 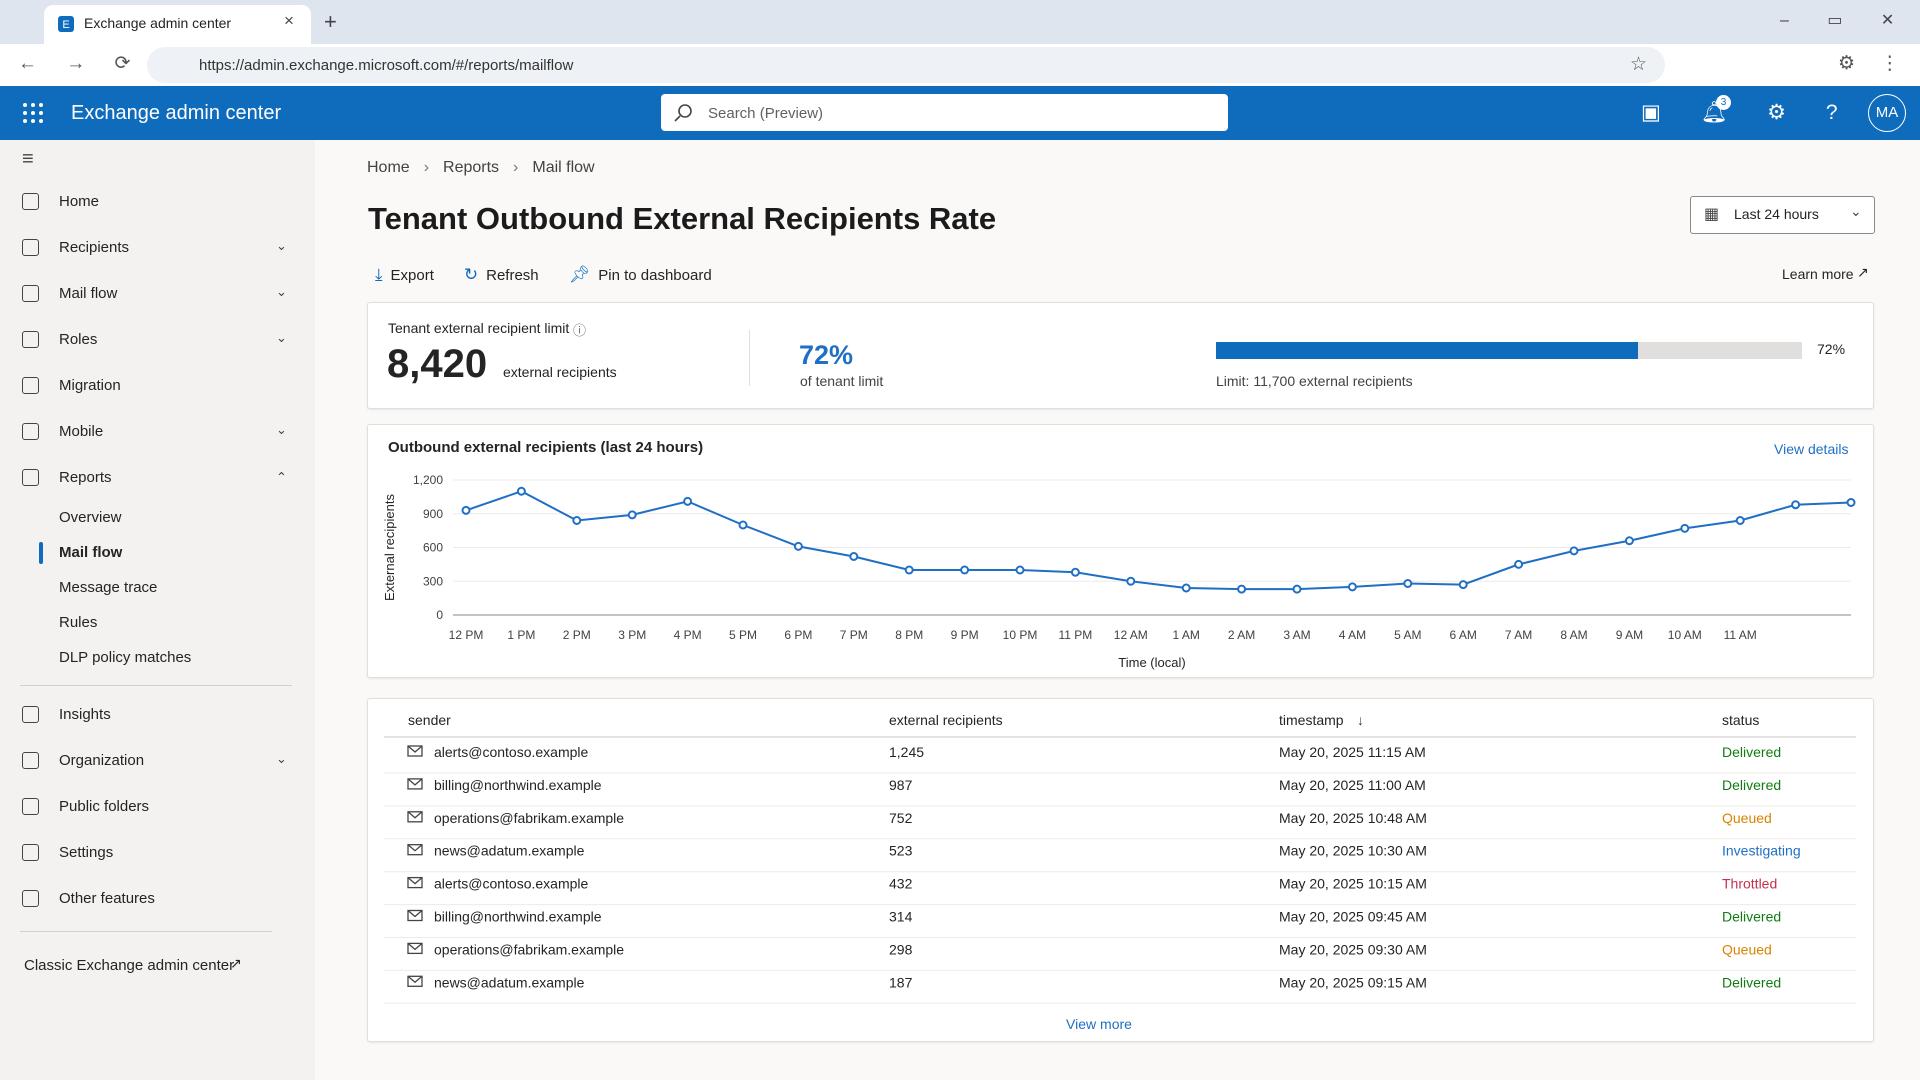 I want to click on window-controls: – ▭ ✕, so click(x=1837, y=20).